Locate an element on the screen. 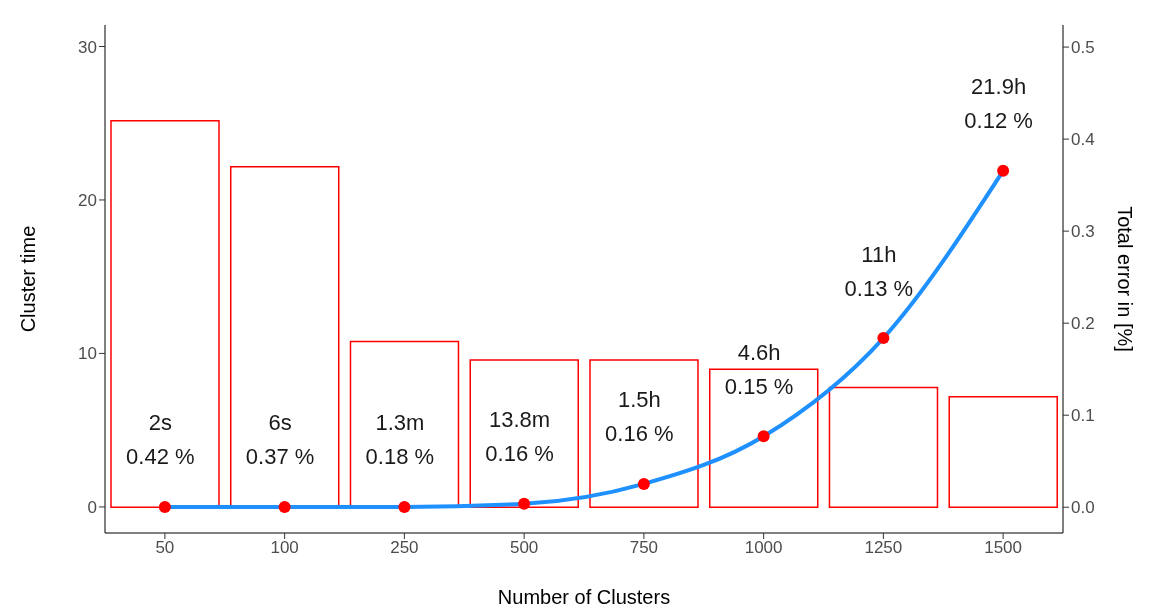 Image resolution: width=1153 pixels, height=614 pixels. annotation: 4.6h is located at coordinates (759, 352).